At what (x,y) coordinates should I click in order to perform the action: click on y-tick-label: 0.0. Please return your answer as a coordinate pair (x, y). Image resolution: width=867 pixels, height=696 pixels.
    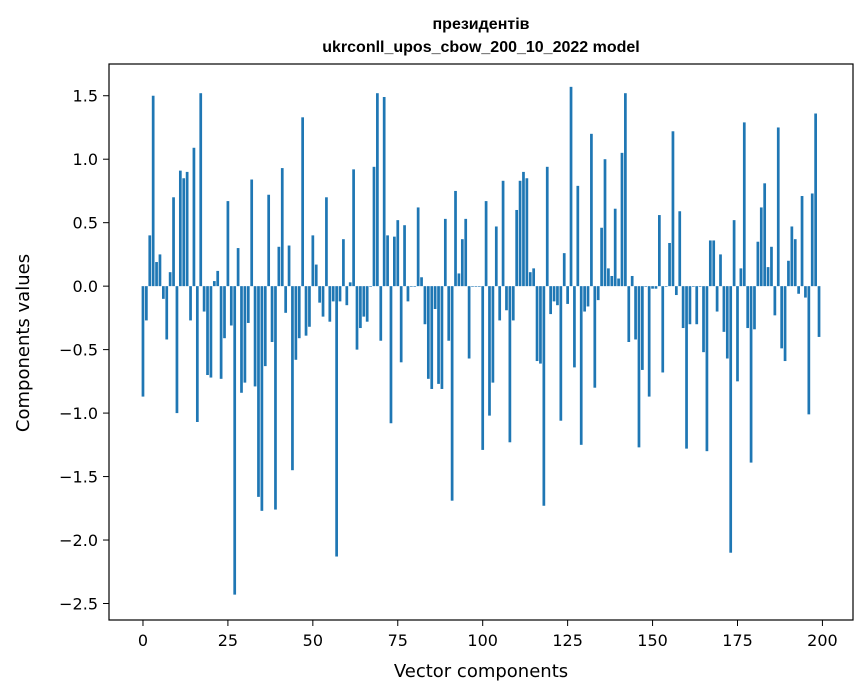
    Looking at the image, I should click on (85, 286).